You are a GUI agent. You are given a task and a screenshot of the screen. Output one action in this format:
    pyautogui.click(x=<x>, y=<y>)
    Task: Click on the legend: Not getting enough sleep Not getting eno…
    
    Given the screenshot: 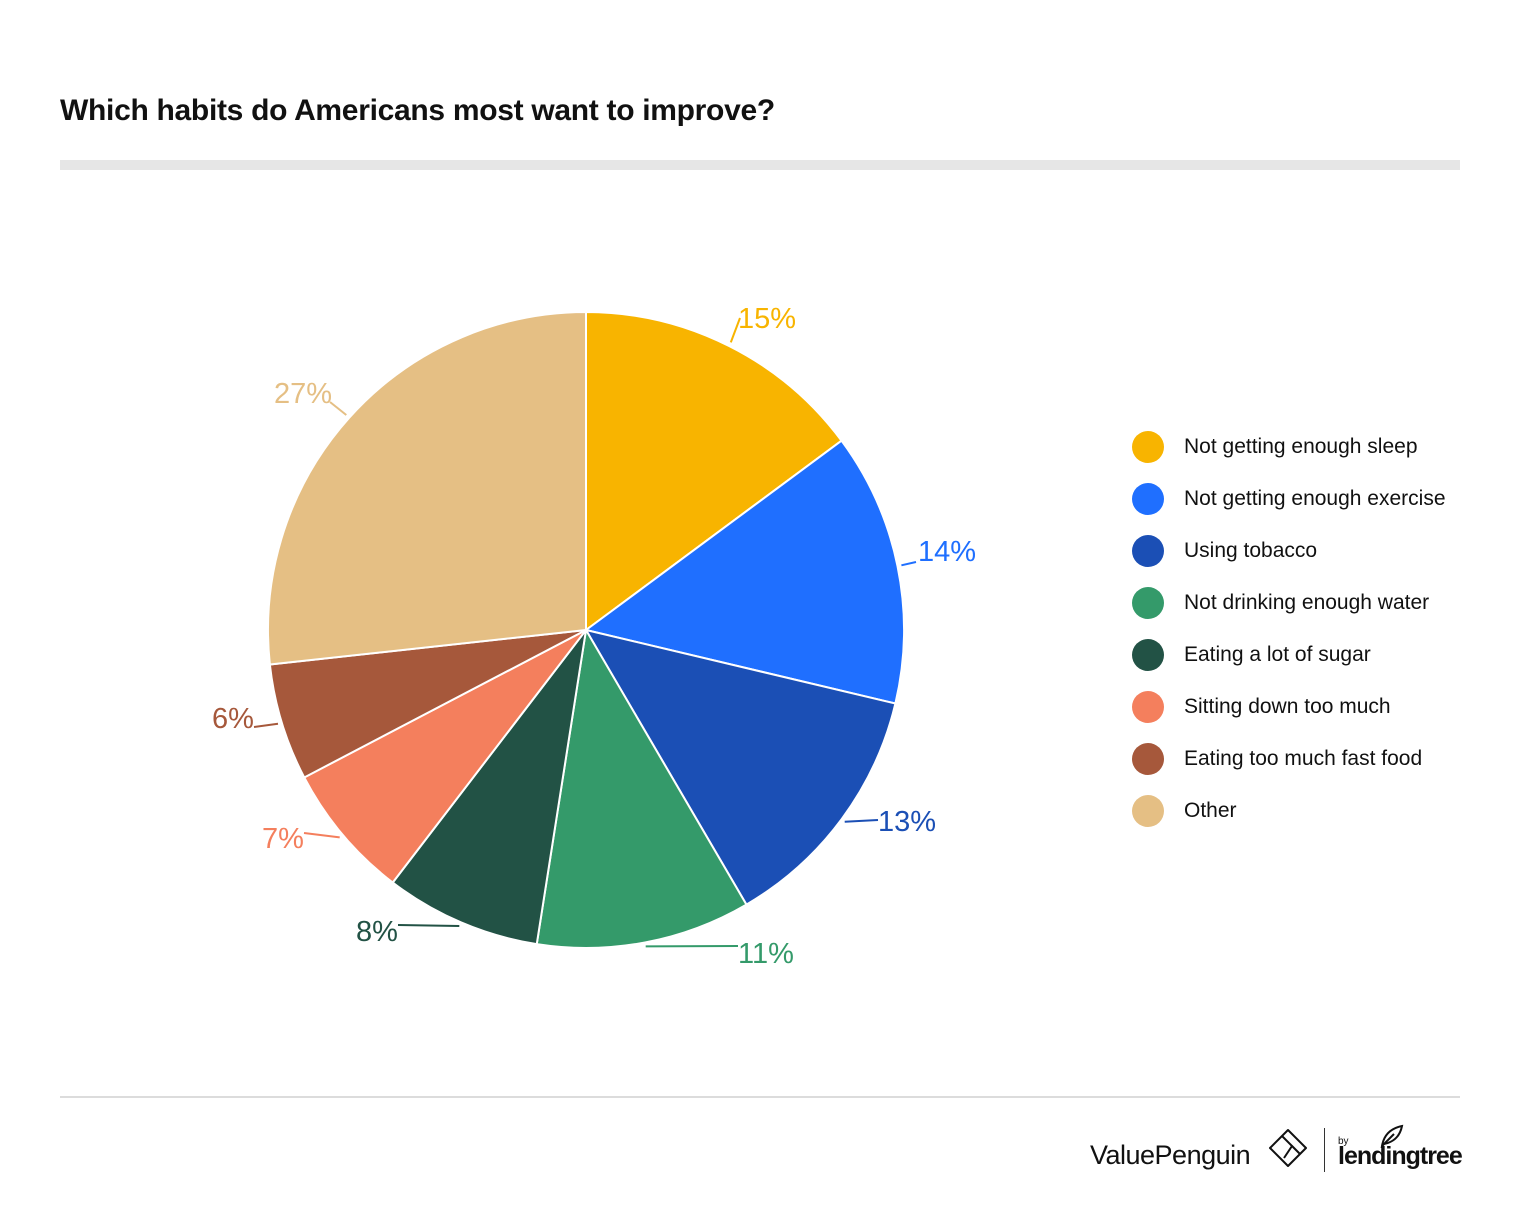 What is the action you would take?
    pyautogui.click(x=1312, y=638)
    